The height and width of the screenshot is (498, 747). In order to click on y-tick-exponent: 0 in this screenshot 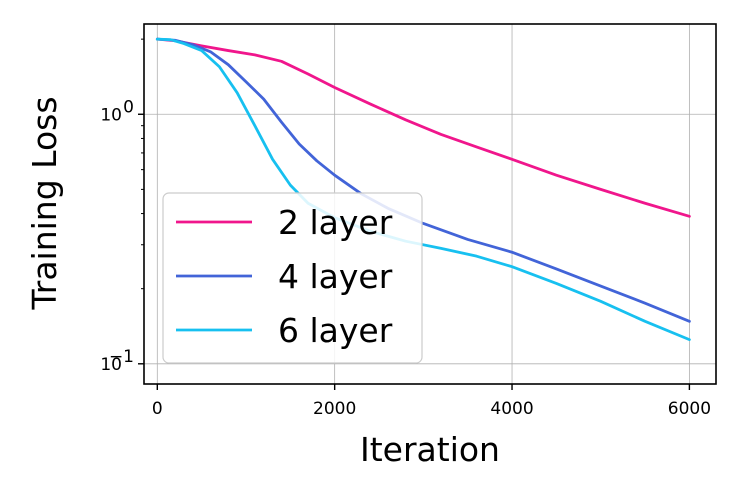, I will do `click(128, 107)`.